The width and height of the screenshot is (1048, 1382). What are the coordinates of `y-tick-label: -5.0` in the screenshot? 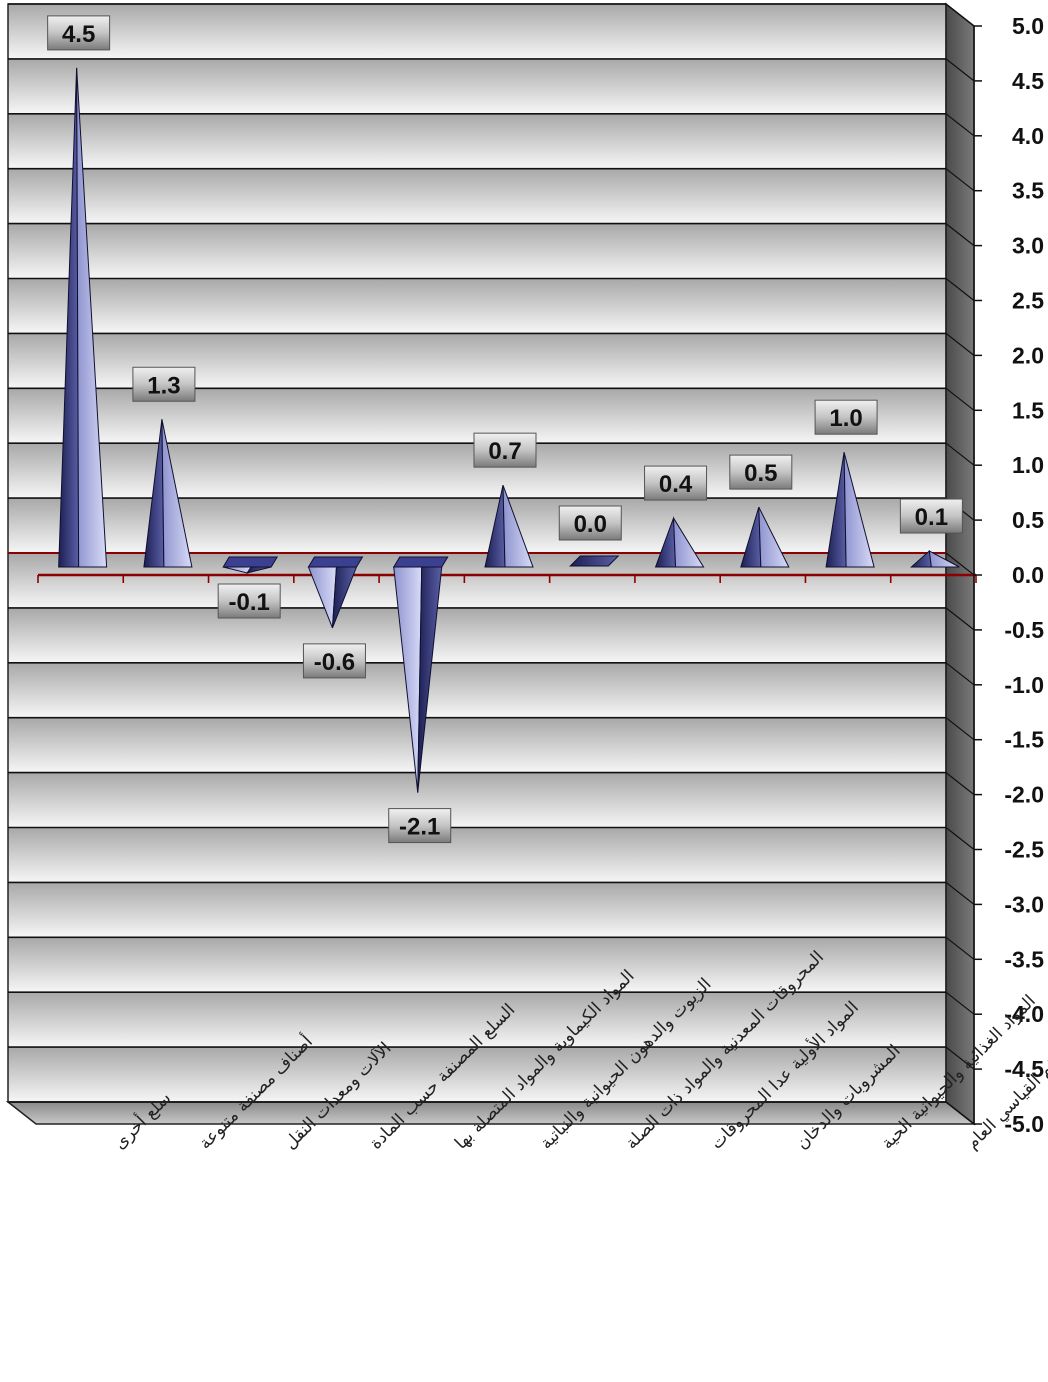 It's located at (1024, 1124).